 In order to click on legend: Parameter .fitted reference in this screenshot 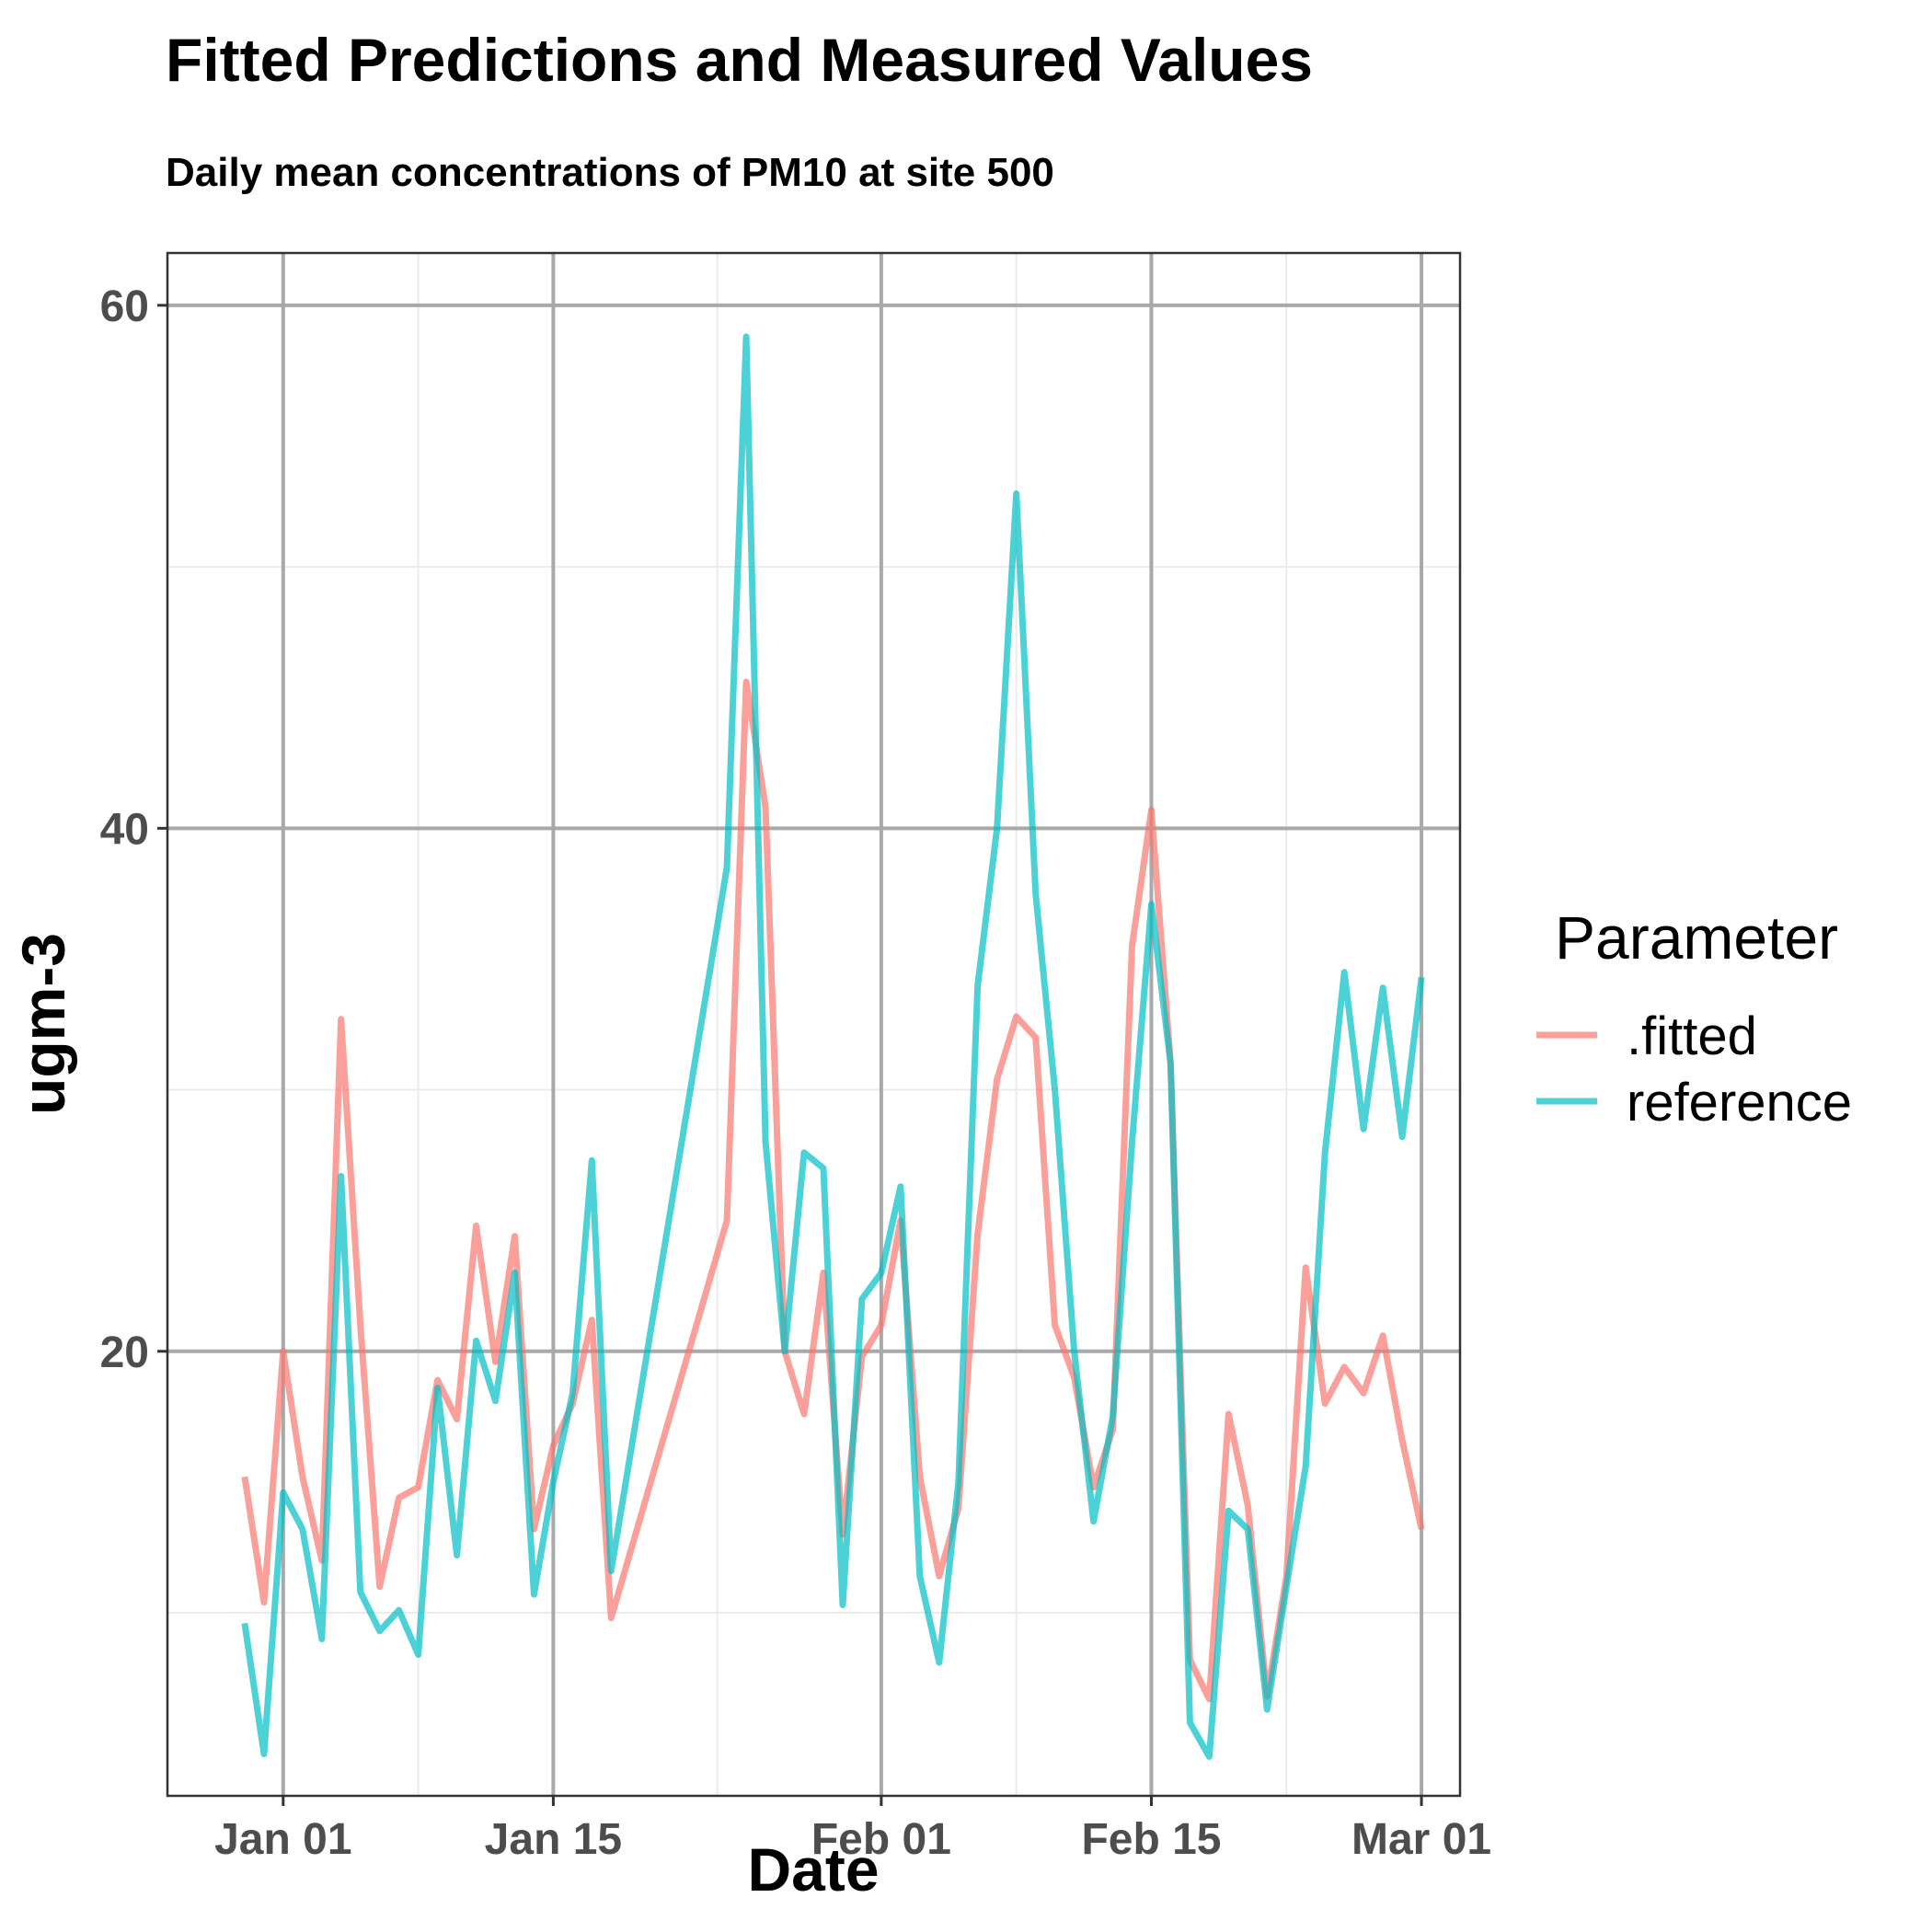, I will do `click(1694, 1018)`.